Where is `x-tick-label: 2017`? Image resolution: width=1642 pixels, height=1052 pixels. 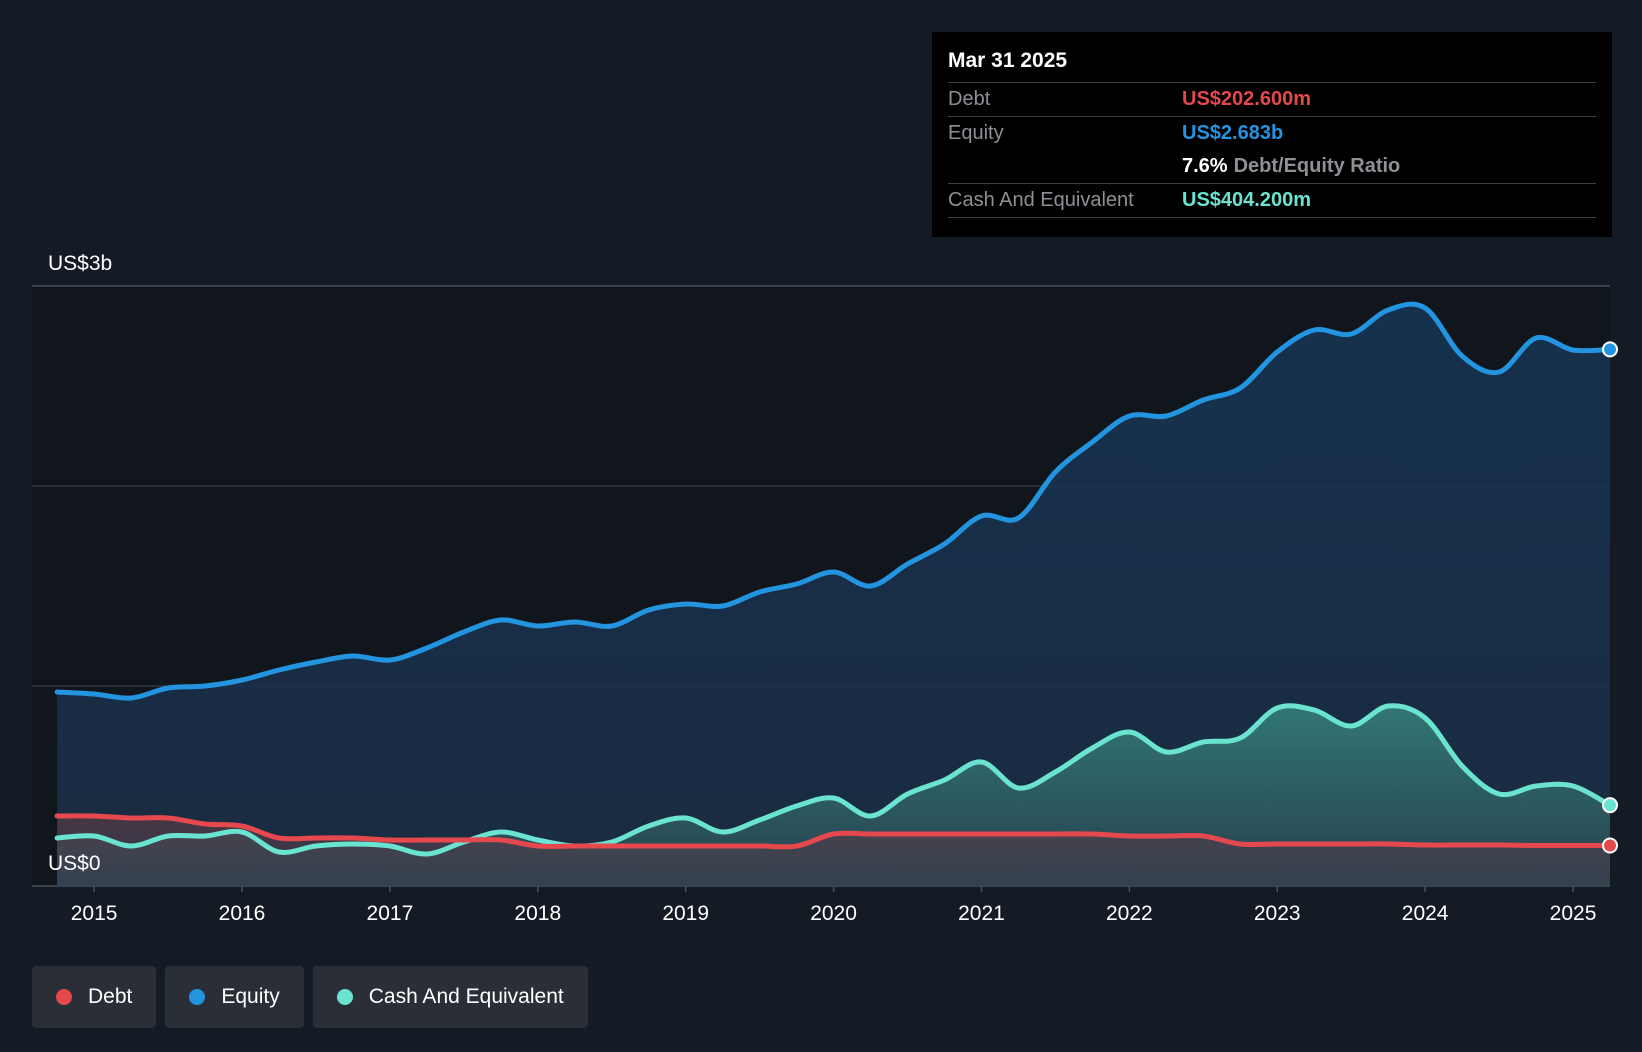 x-tick-label: 2017 is located at coordinates (390, 913).